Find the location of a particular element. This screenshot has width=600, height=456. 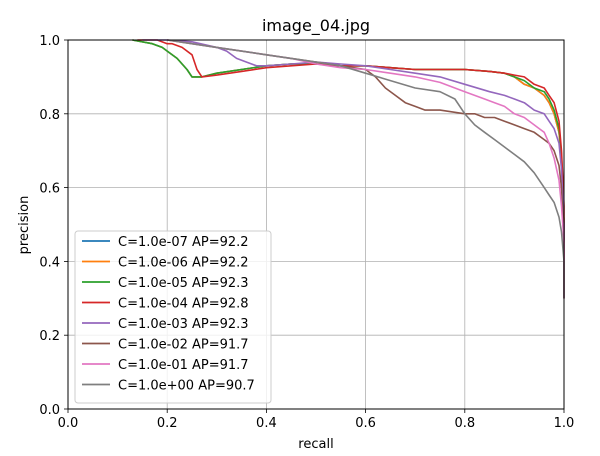

x-tick-label: 0.8 is located at coordinates (464, 423).